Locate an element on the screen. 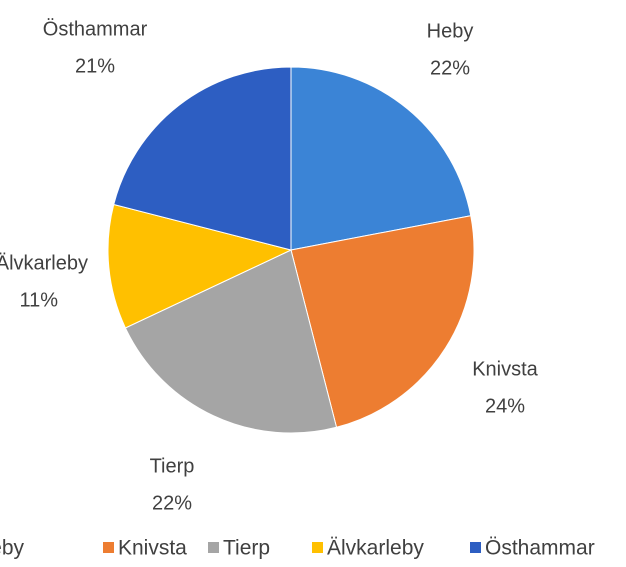 This screenshot has height=567, width=626. data-label-name: Östhammar is located at coordinates (95, 29).